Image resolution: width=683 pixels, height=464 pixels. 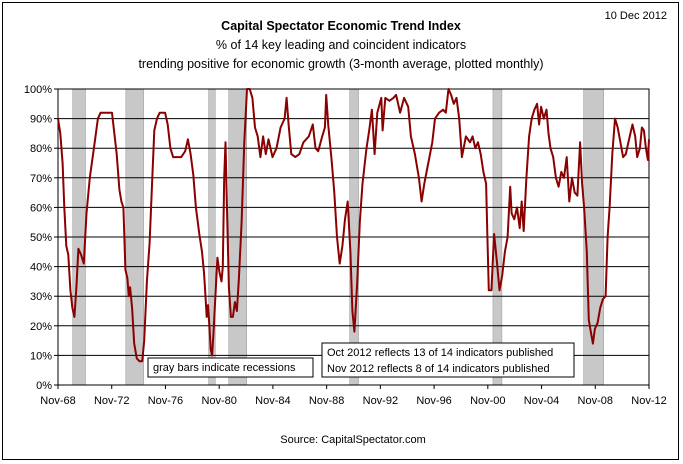 I want to click on x-tick-label: Nov-00, so click(x=487, y=401).